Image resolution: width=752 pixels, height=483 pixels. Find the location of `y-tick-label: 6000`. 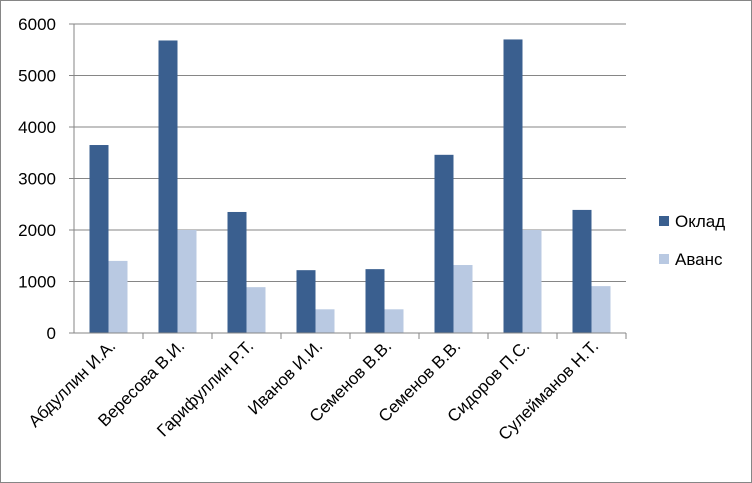

y-tick-label: 6000 is located at coordinates (37, 24).